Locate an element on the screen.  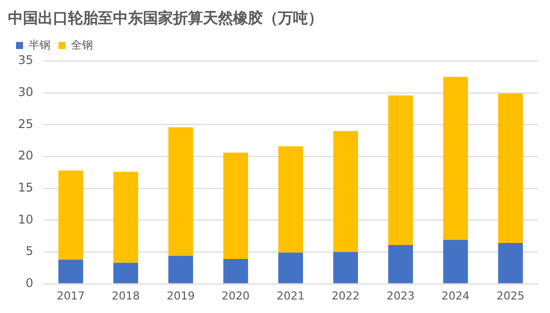
x-tick-label: 2024 is located at coordinates (456, 295).